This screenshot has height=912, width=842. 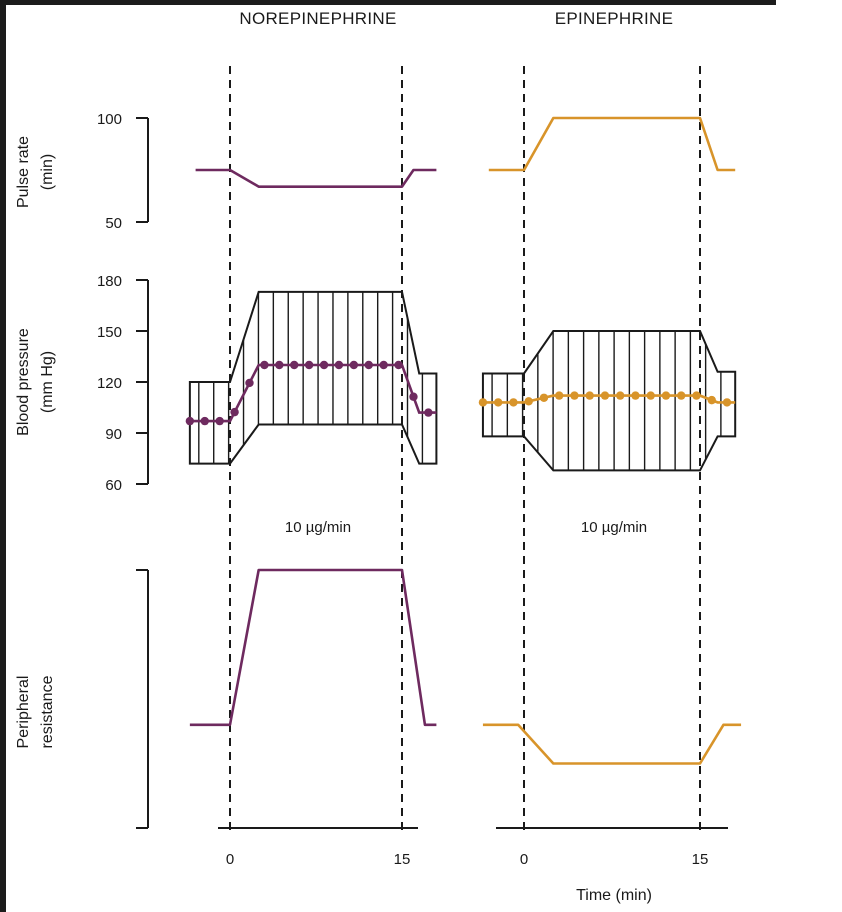 I want to click on title-norepinephrine: NOREPINEPHRINE, so click(x=317, y=18).